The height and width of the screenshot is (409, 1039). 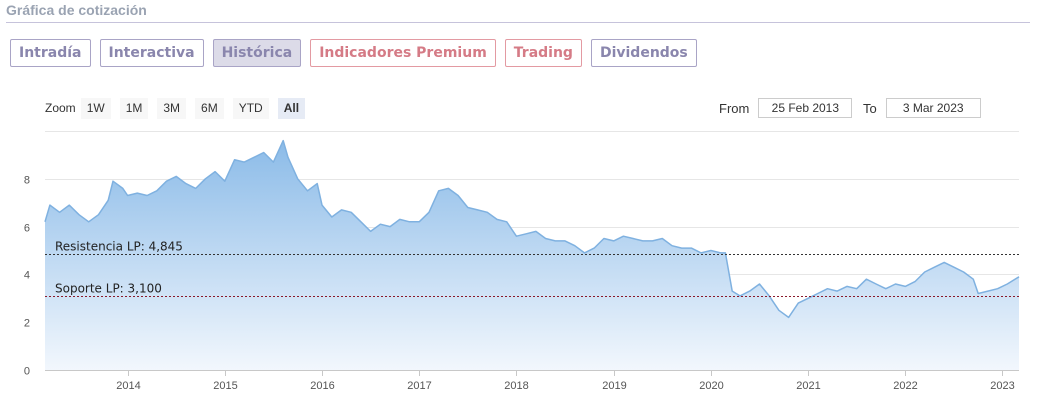 I want to click on x-tick-label: 2017, so click(x=419, y=386).